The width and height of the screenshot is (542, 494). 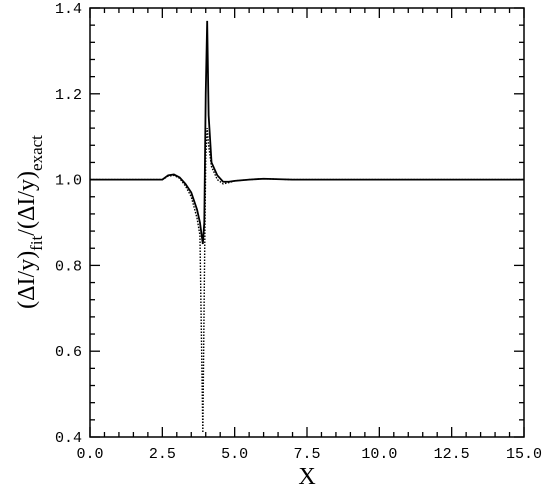 What do you see at coordinates (27, 280) in the screenshot?
I see `y-label-part: (ΔI/y)` at bounding box center [27, 280].